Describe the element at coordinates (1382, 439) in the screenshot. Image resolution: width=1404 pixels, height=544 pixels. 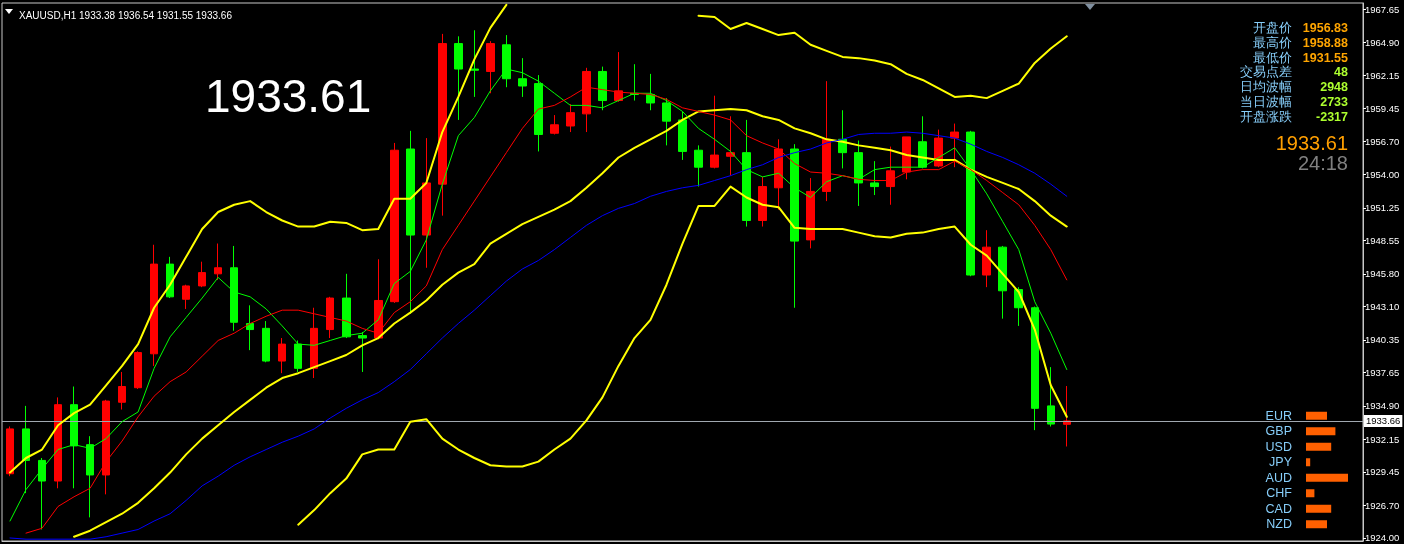
I see `y-tick-label: 1932.15` at that location.